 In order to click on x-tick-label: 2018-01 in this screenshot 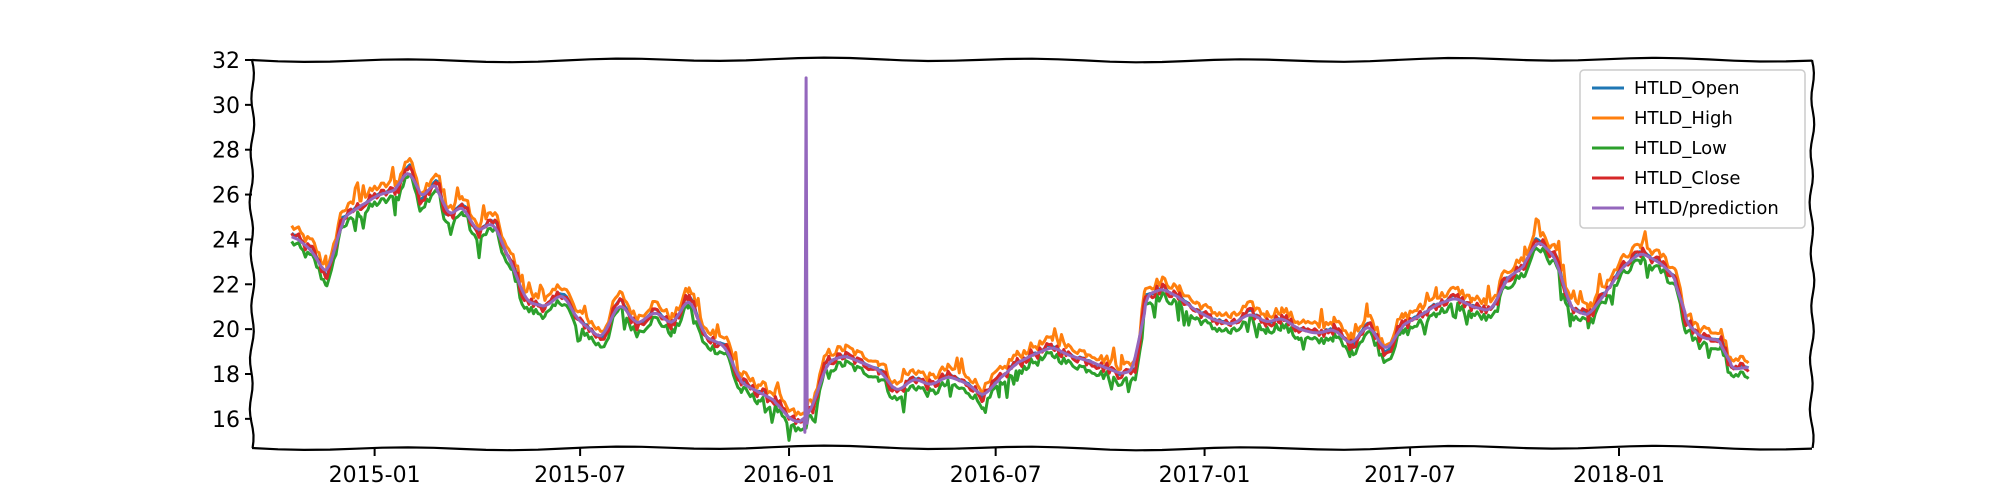, I will do `click(1619, 475)`.